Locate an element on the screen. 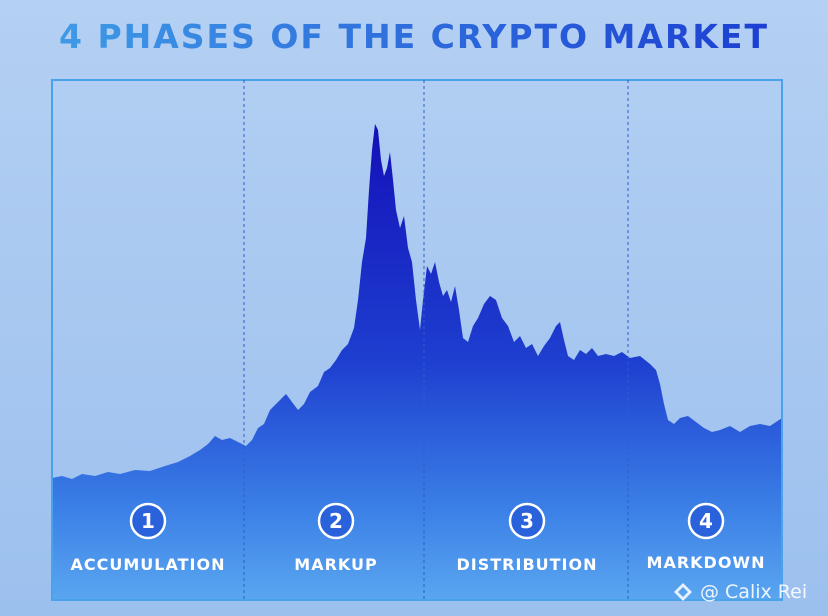  phase: 3 DISTRIBUTION is located at coordinates (527, 538).